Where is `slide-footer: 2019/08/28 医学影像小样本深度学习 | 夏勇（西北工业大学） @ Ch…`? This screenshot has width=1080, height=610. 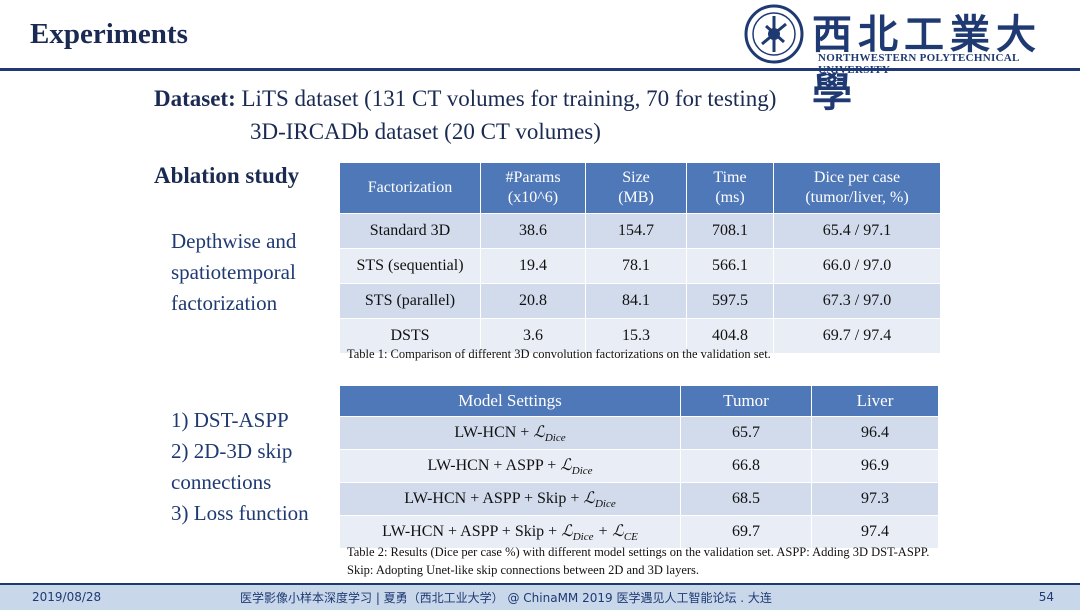
slide-footer: 2019/08/28 医学影像小样本深度学习 | 夏勇（西北工业大学） @ Ch… is located at coordinates (540, 596).